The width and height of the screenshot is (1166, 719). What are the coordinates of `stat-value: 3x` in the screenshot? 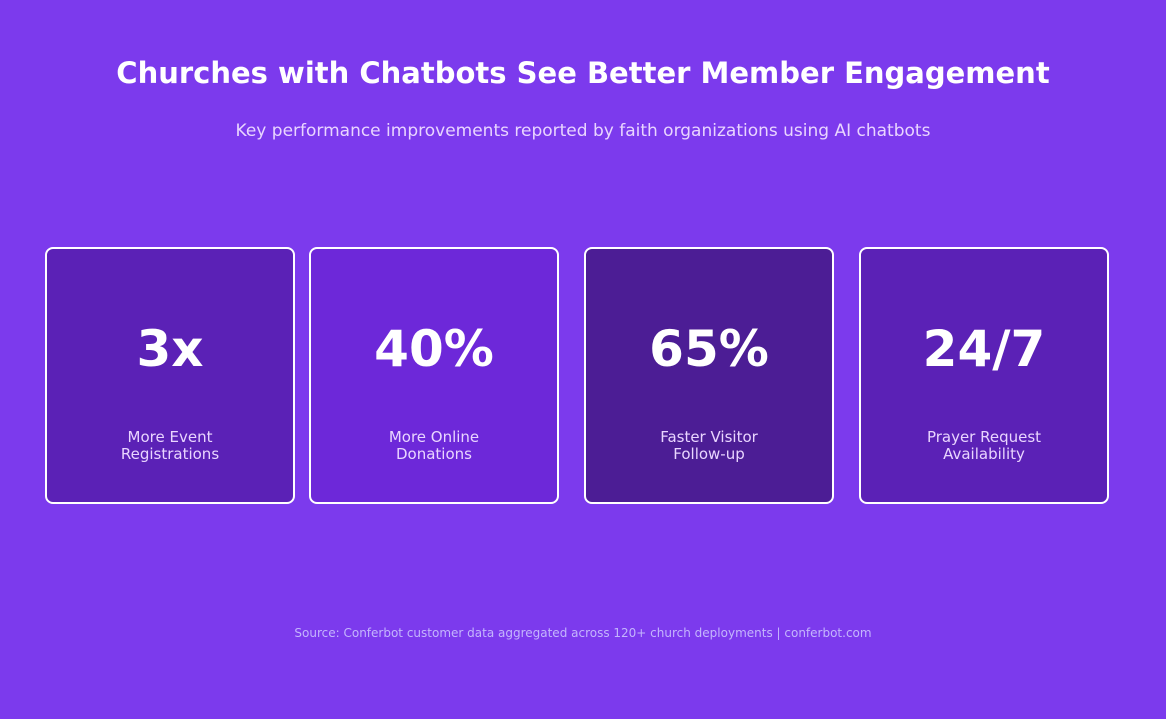 It's located at (170, 349).